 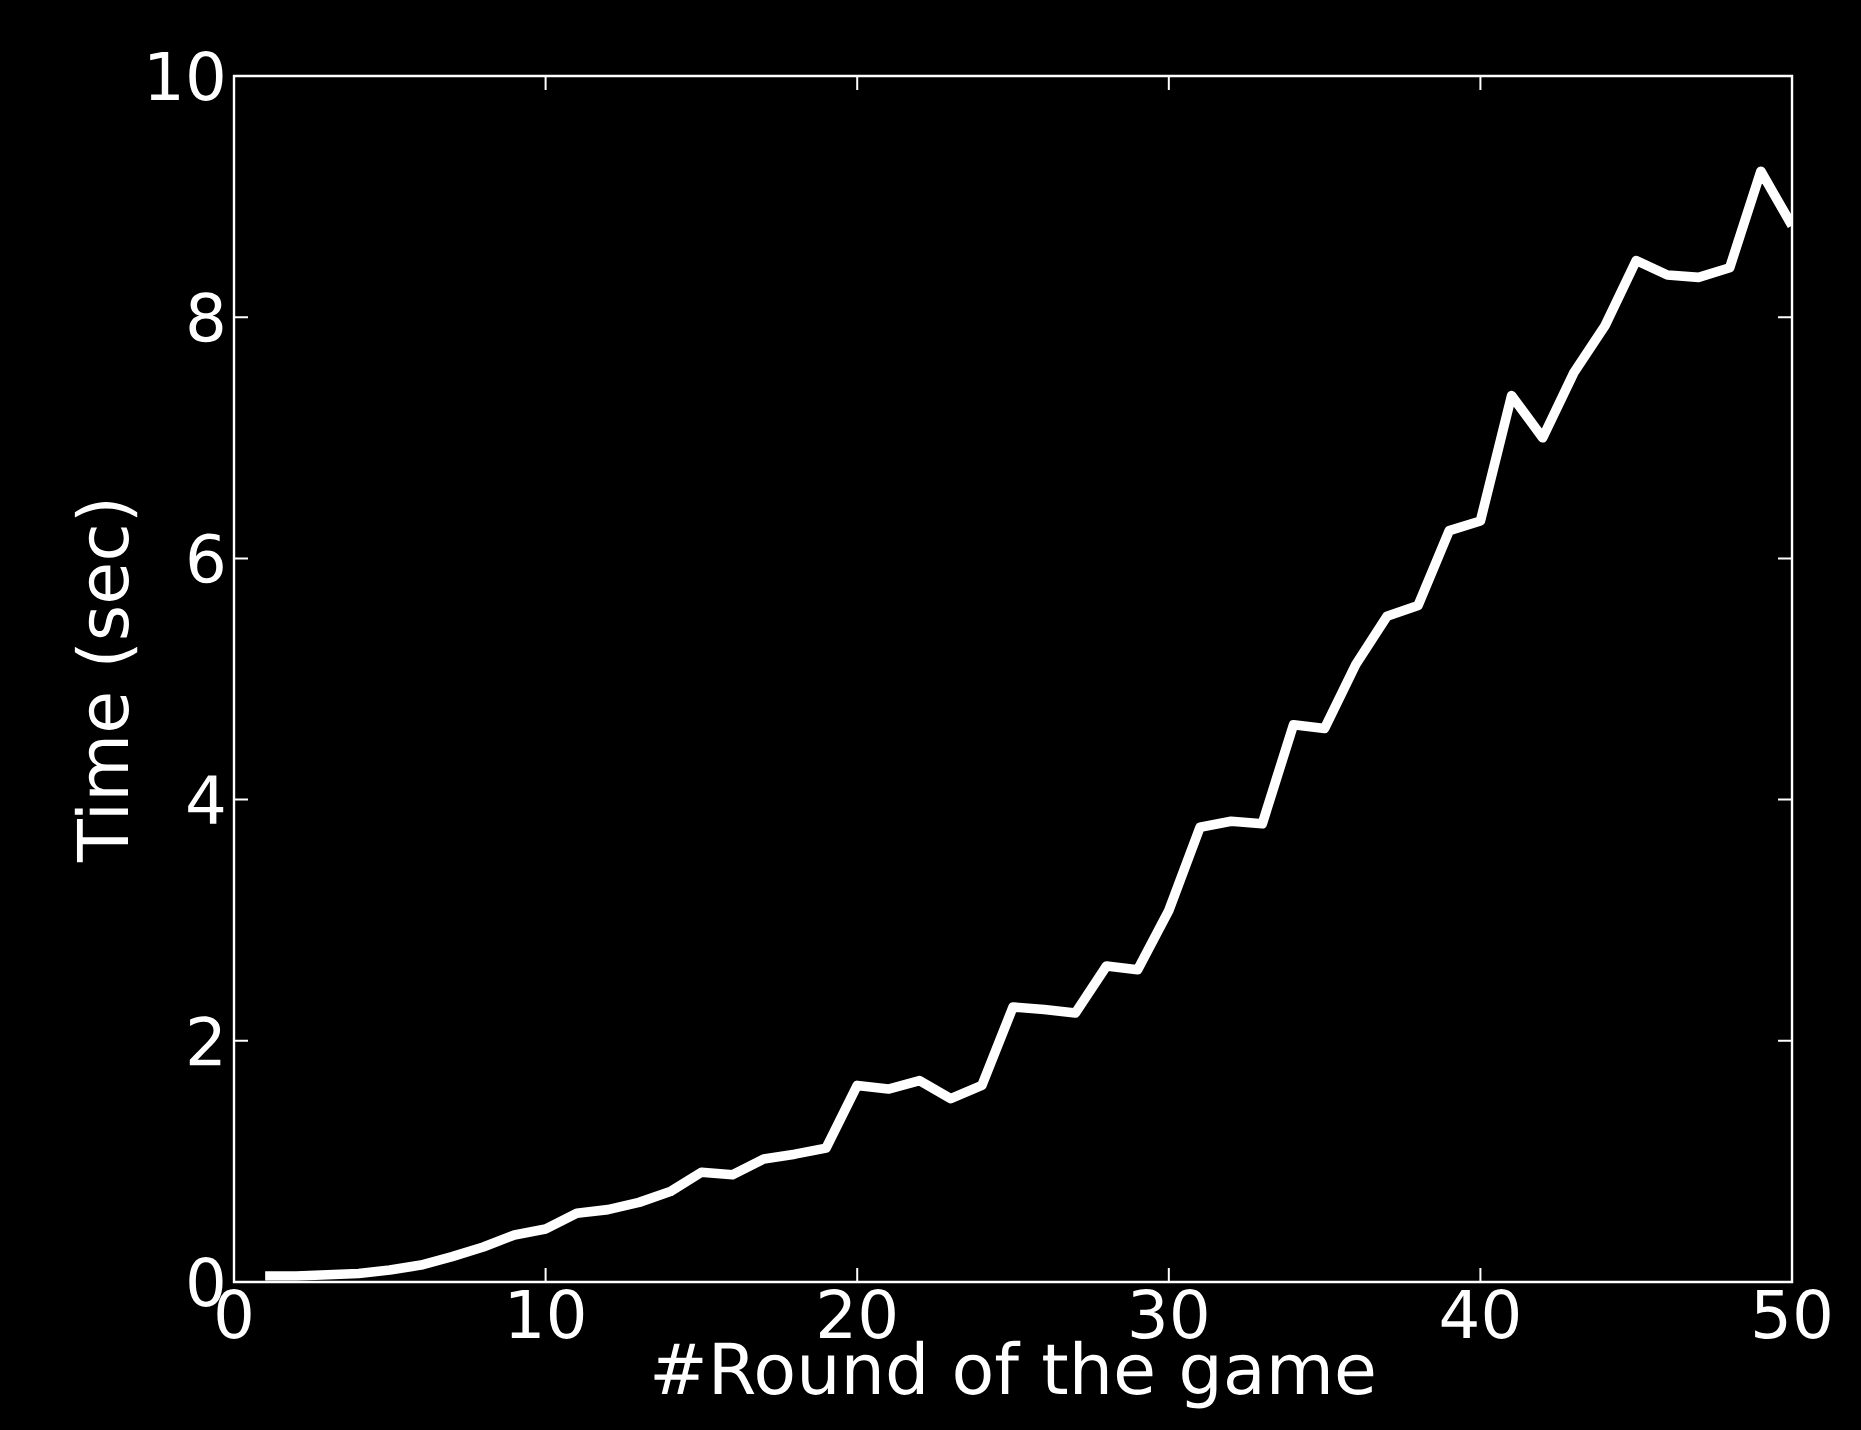 I want to click on x-axis-title: #Round of the game, so click(x=1014, y=1374).